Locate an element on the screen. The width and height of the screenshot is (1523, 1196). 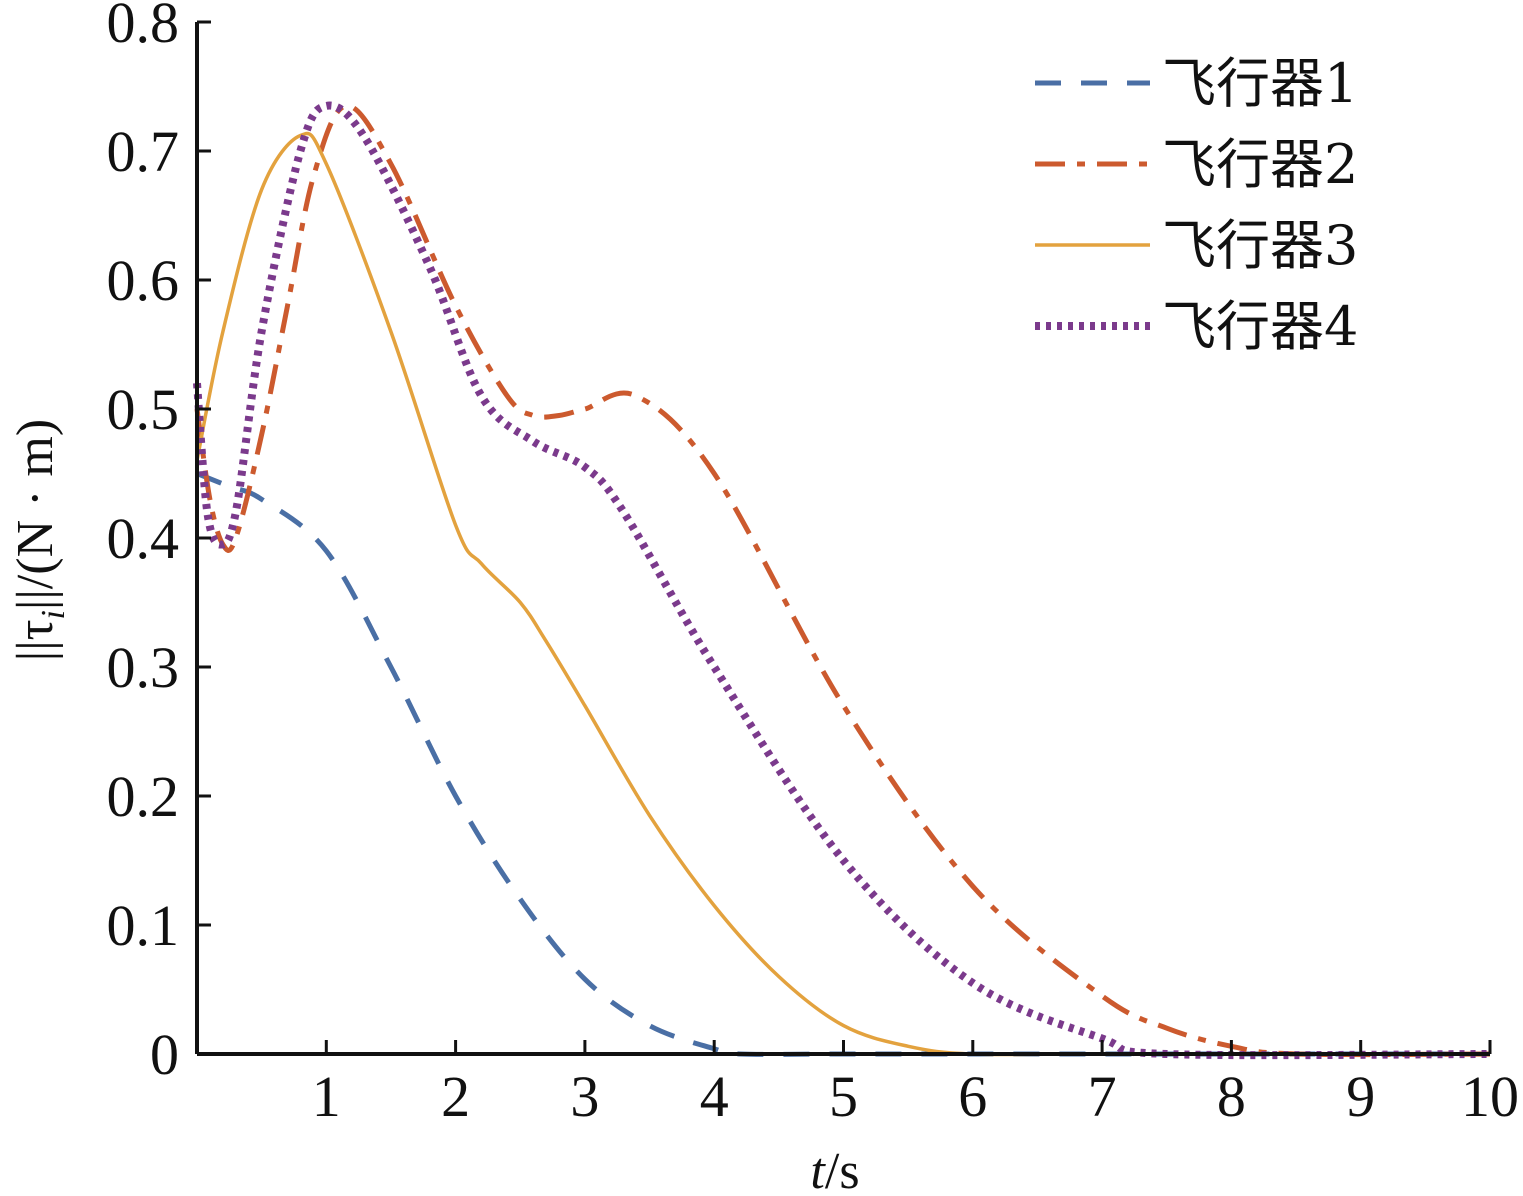
x-tick-label: 6 is located at coordinates (972, 1096).